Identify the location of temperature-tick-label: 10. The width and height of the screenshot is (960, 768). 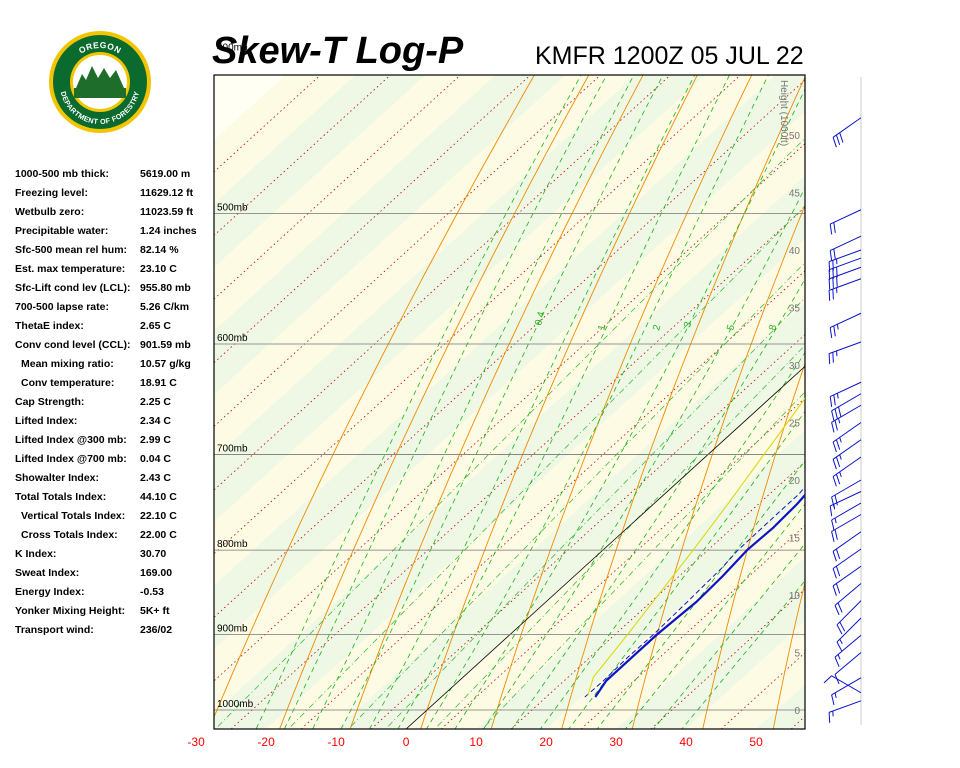
(476, 742).